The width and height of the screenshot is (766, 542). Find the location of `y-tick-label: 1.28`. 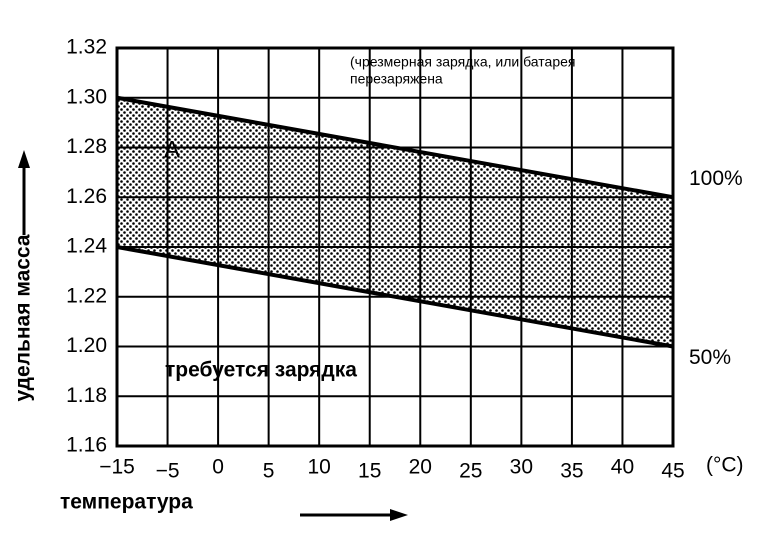

y-tick-label: 1.28 is located at coordinates (86, 146).